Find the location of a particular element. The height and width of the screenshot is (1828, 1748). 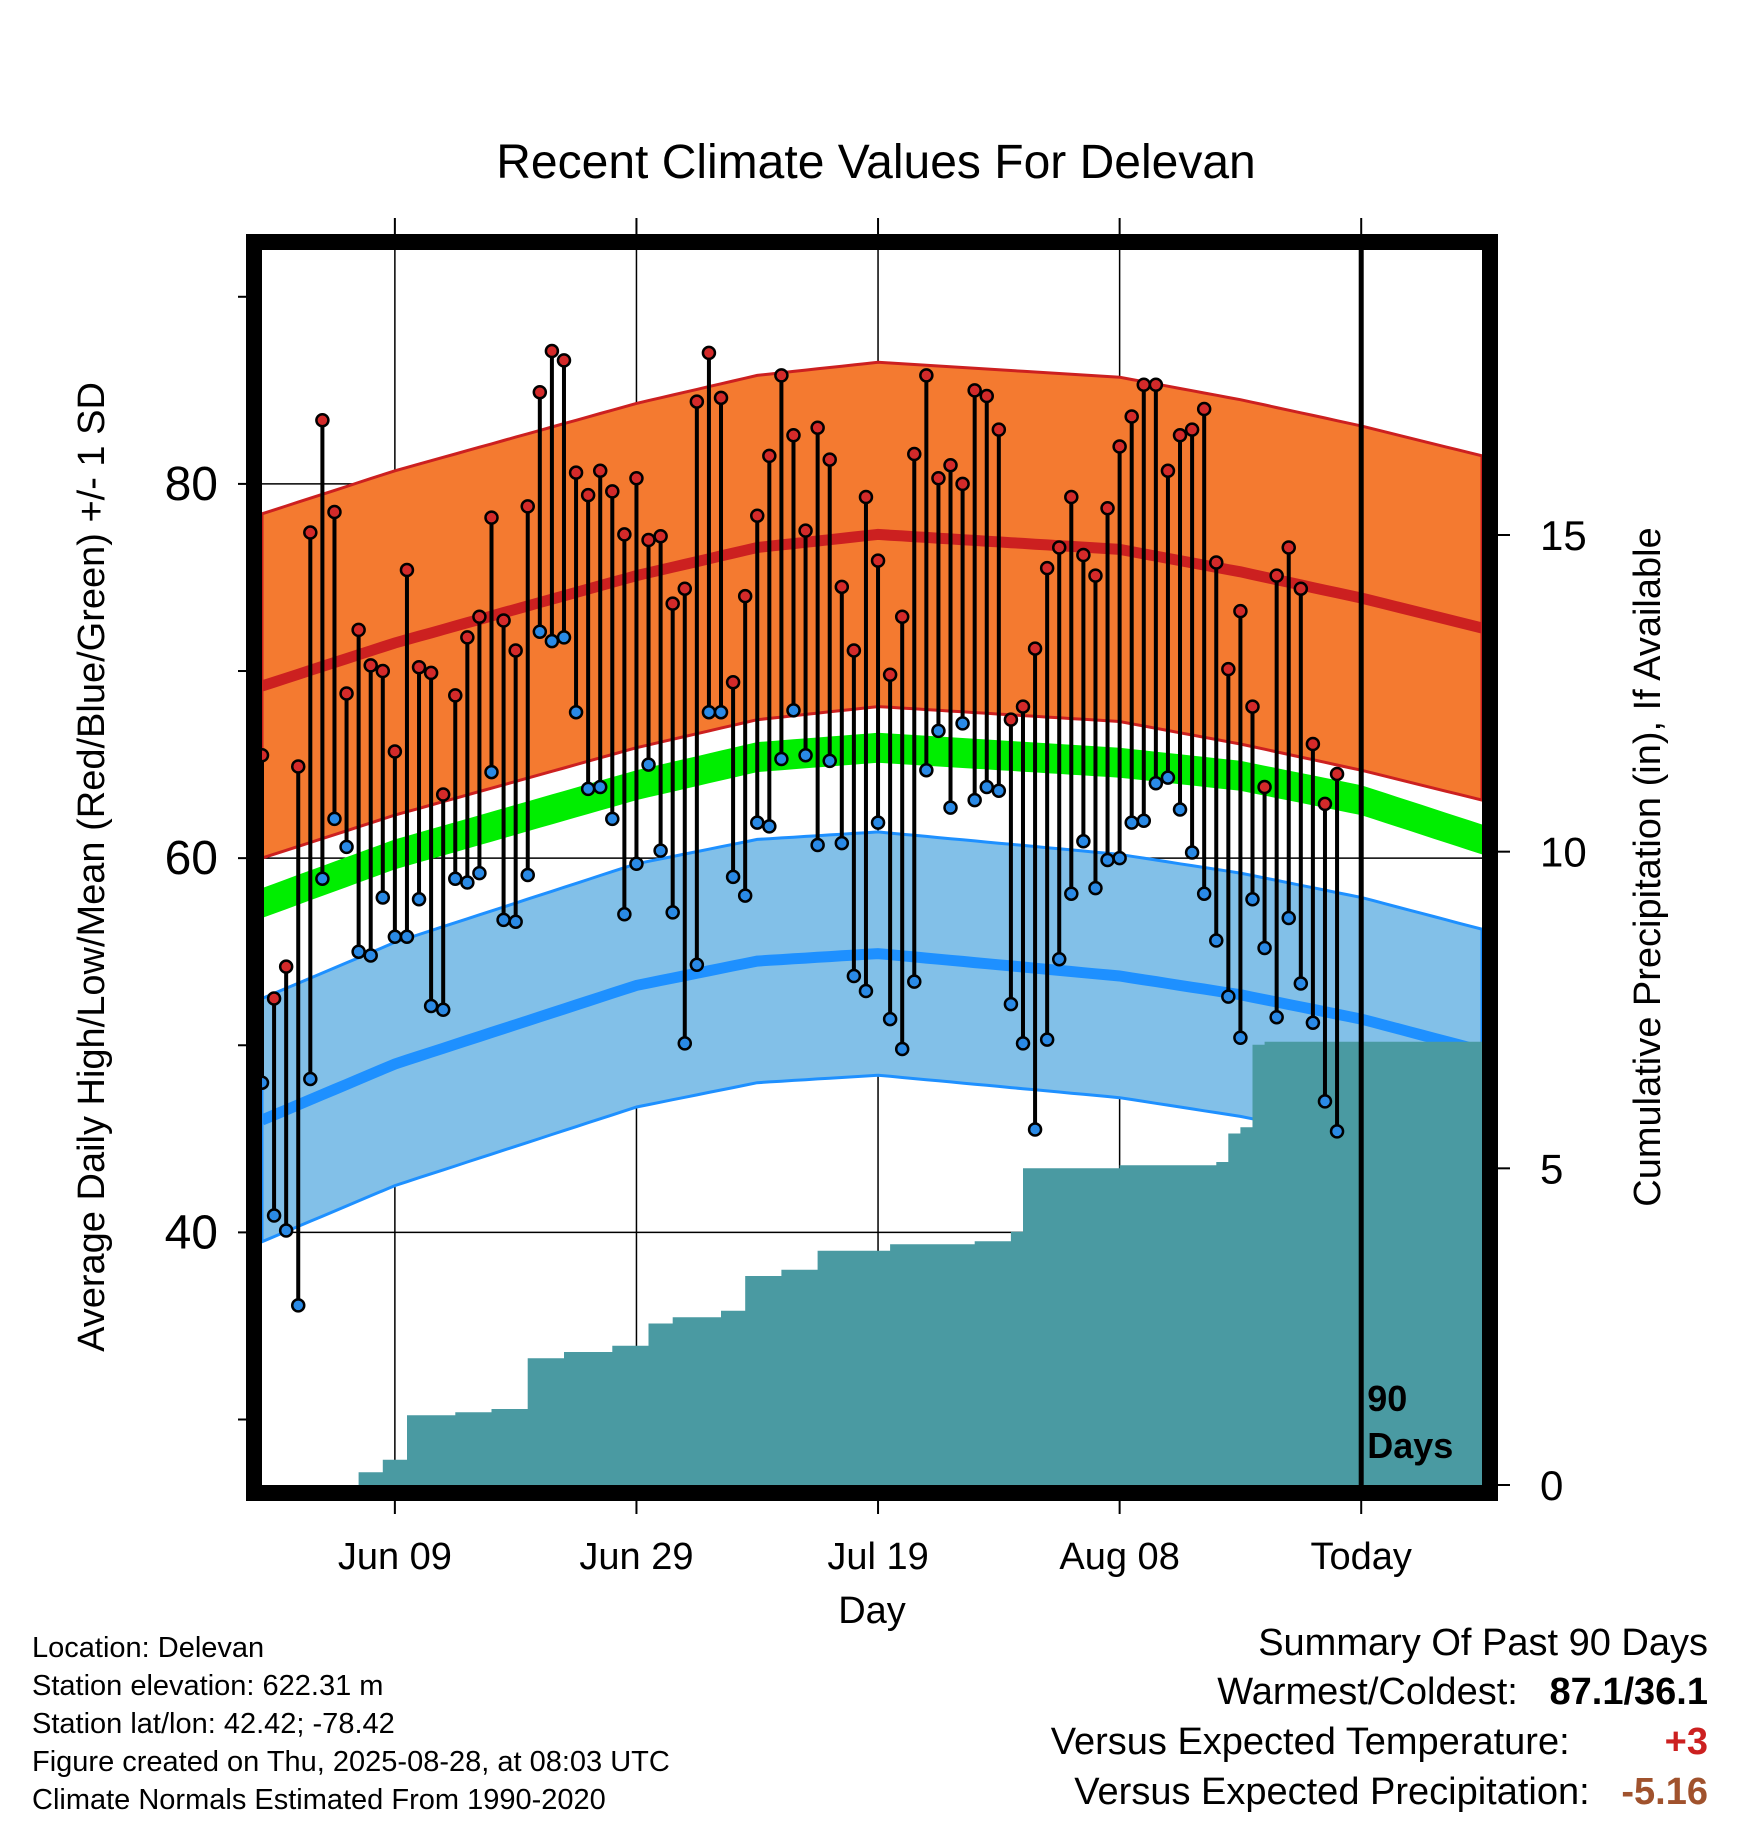

summary-warm-cold: Warmest/Coldest: 87.1/36.1 is located at coordinates (1462, 1692).